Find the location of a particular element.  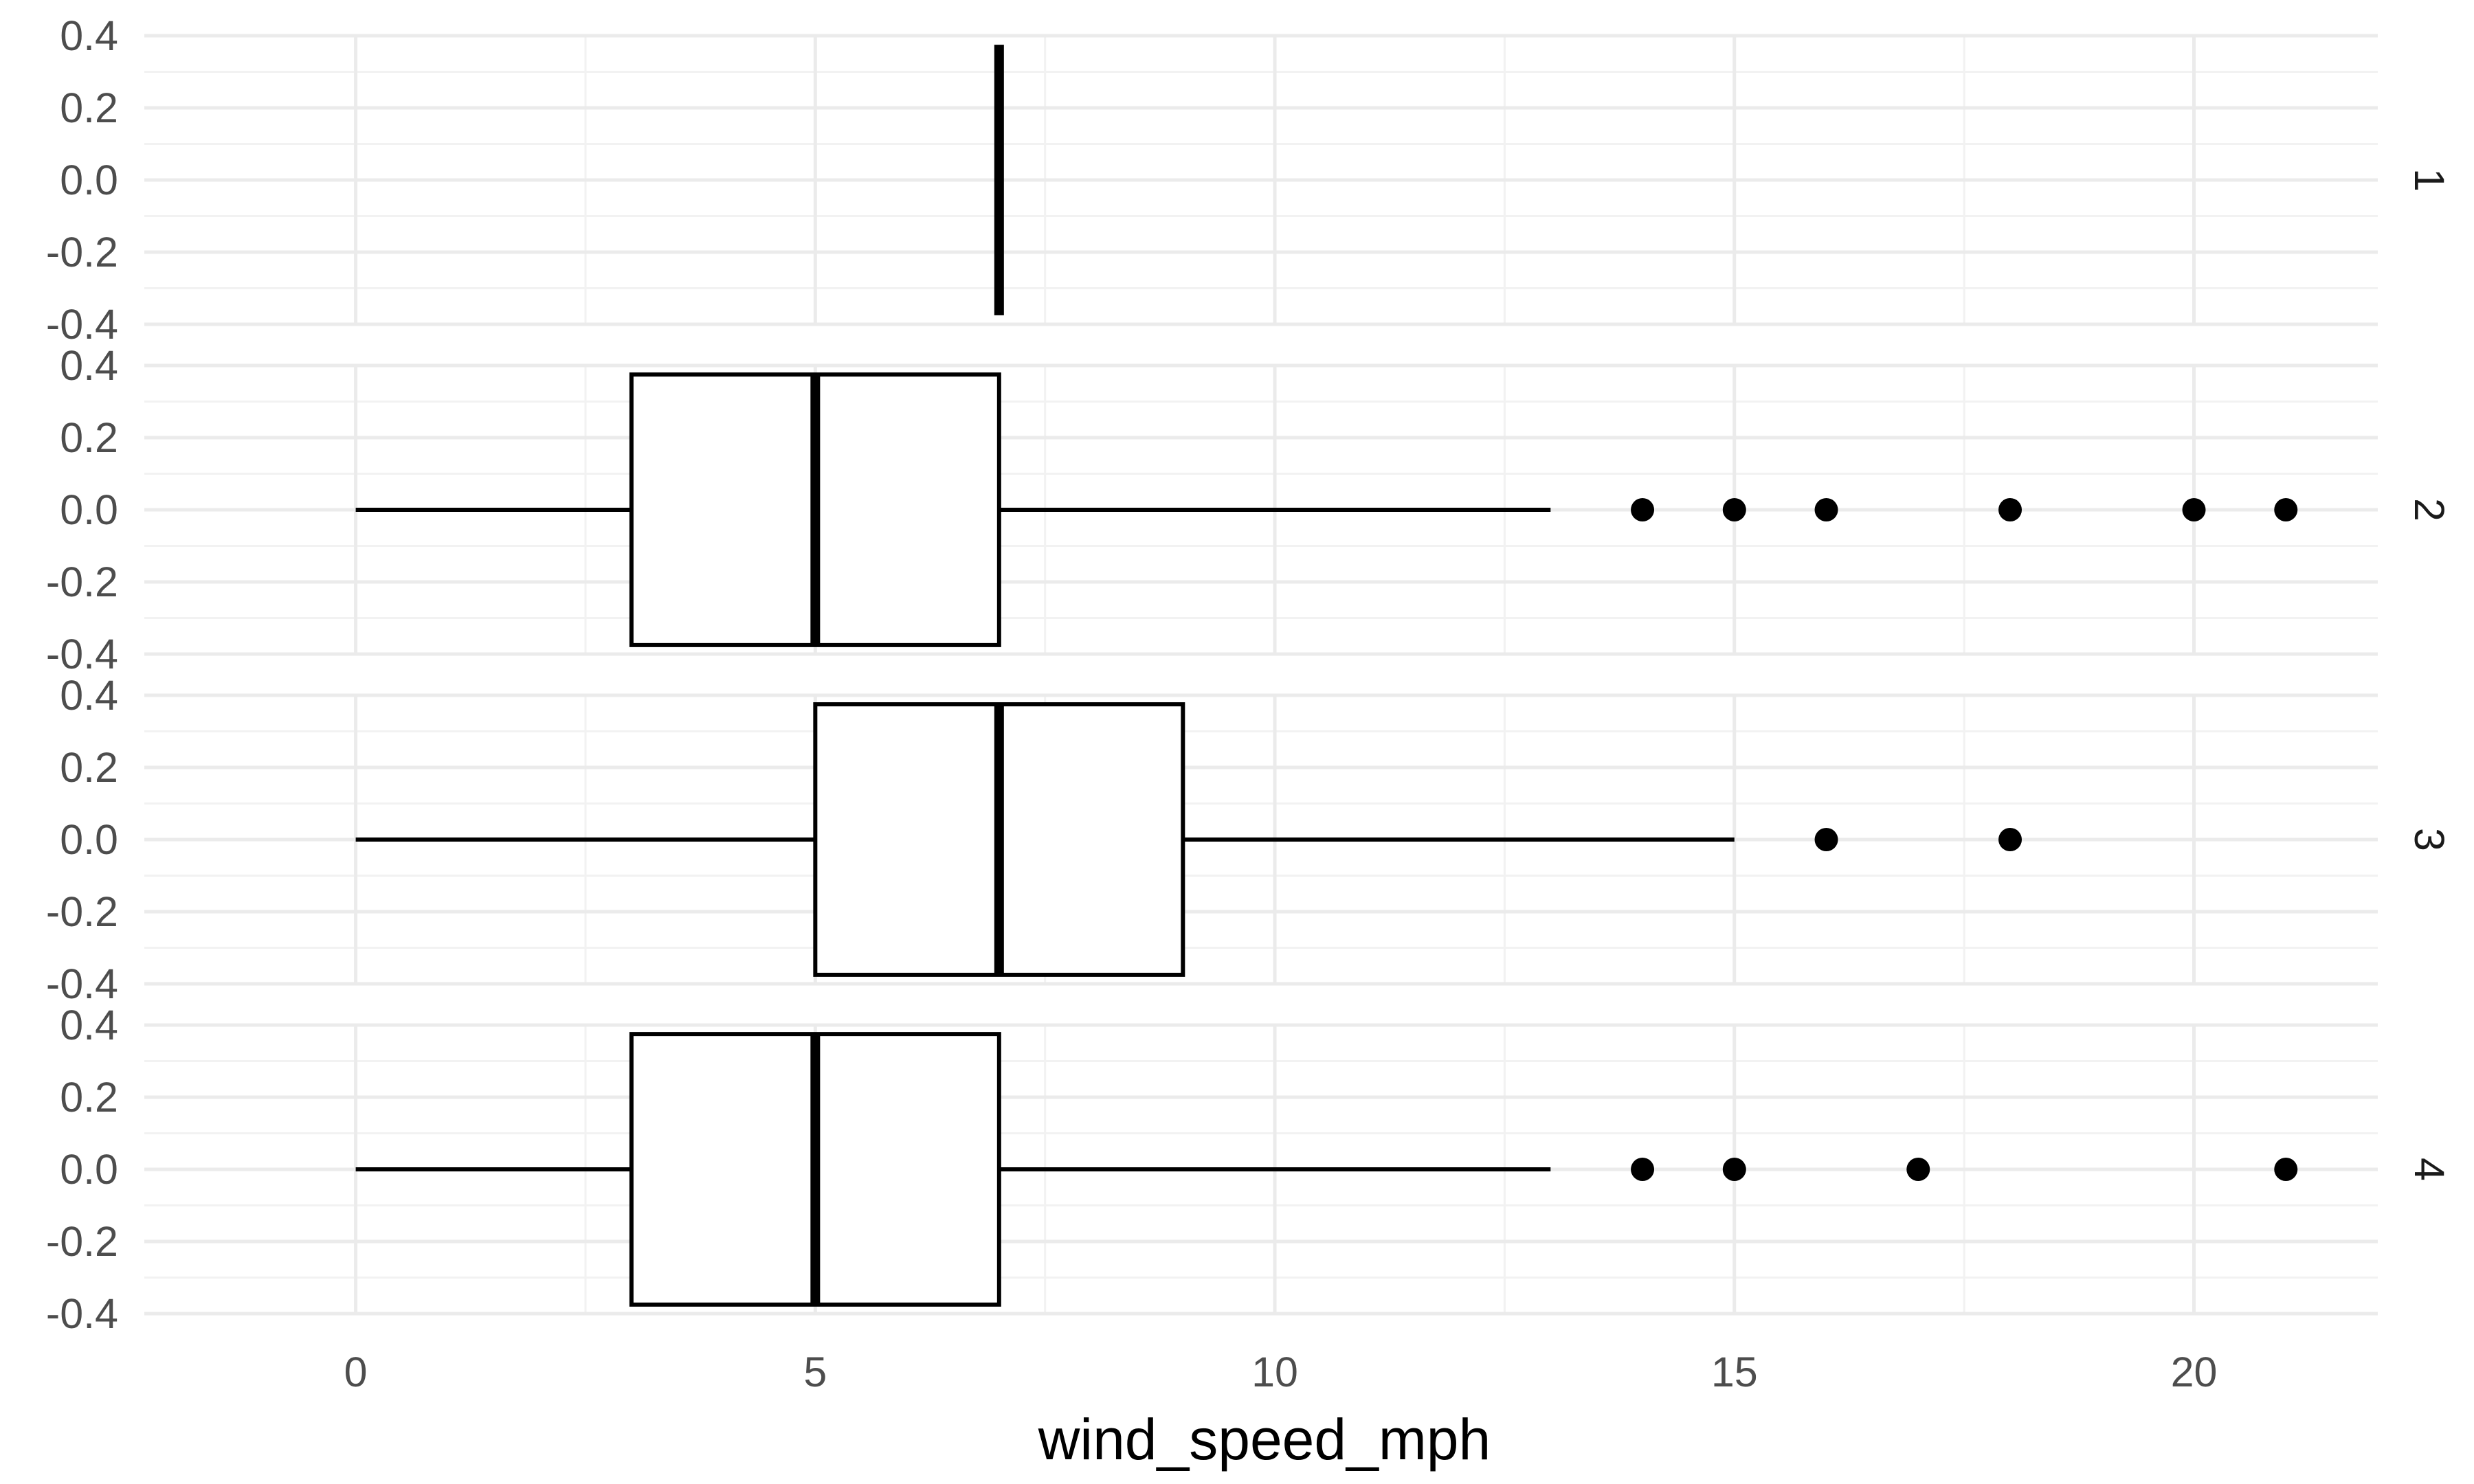

x-tick-label: 0 is located at coordinates (356, 1372).